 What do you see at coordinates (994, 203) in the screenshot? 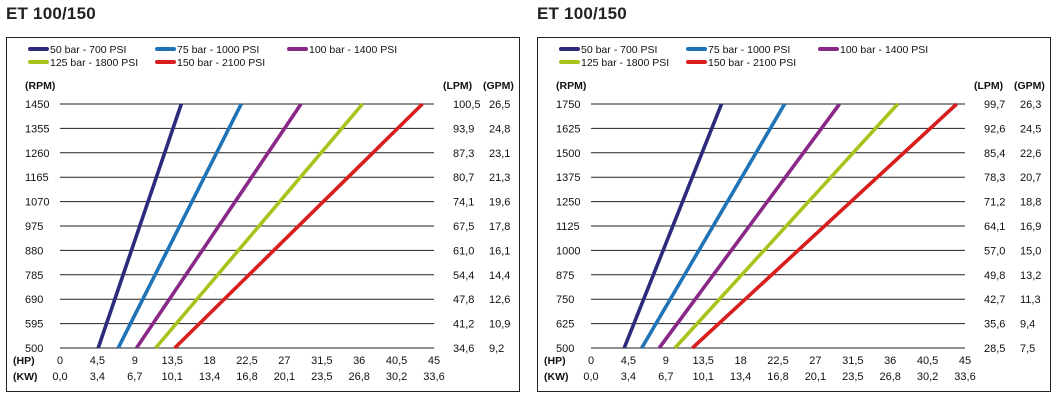
I see `y-tick-label-lpm: 71,2` at bounding box center [994, 203].